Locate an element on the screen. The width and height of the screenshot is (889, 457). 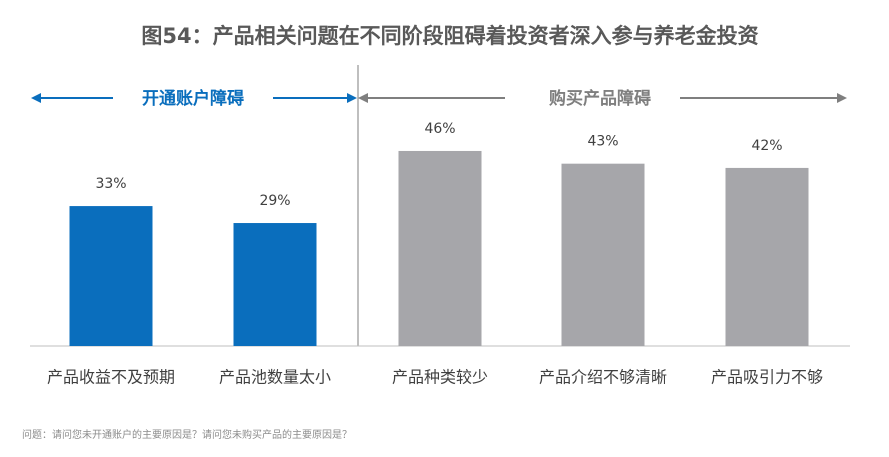
group-label: 开通账户障碍 is located at coordinates (193, 98).